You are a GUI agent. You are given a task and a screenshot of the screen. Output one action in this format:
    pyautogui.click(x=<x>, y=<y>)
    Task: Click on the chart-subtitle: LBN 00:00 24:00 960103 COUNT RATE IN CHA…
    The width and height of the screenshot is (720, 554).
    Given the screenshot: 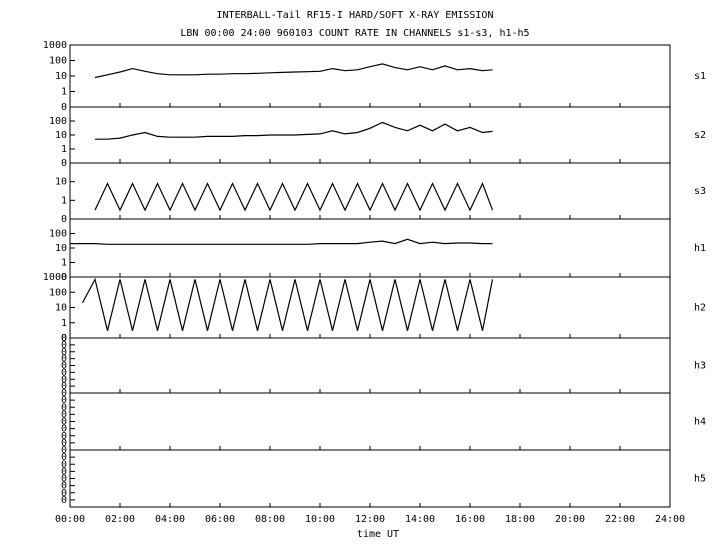 What is the action you would take?
    pyautogui.click(x=354, y=33)
    